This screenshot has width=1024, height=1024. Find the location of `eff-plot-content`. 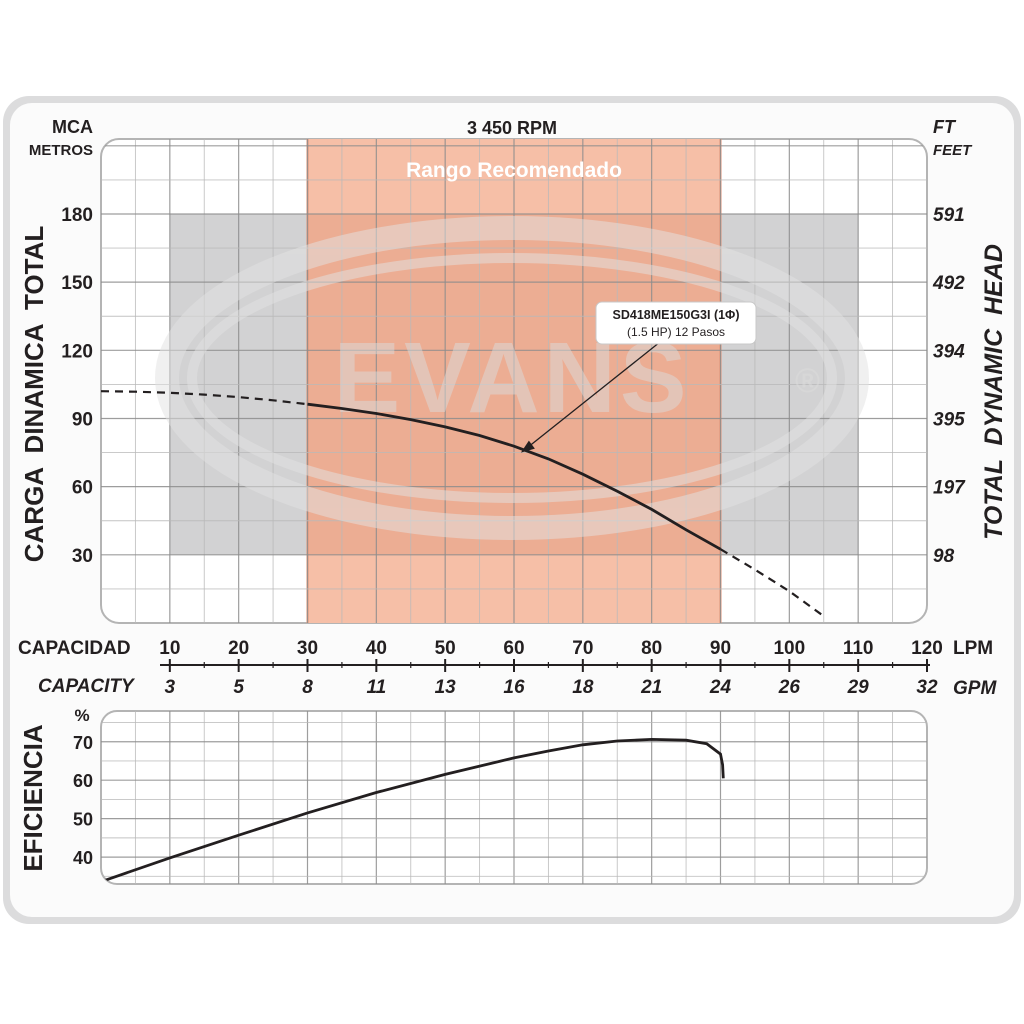

eff-plot-content is located at coordinates (514, 797).